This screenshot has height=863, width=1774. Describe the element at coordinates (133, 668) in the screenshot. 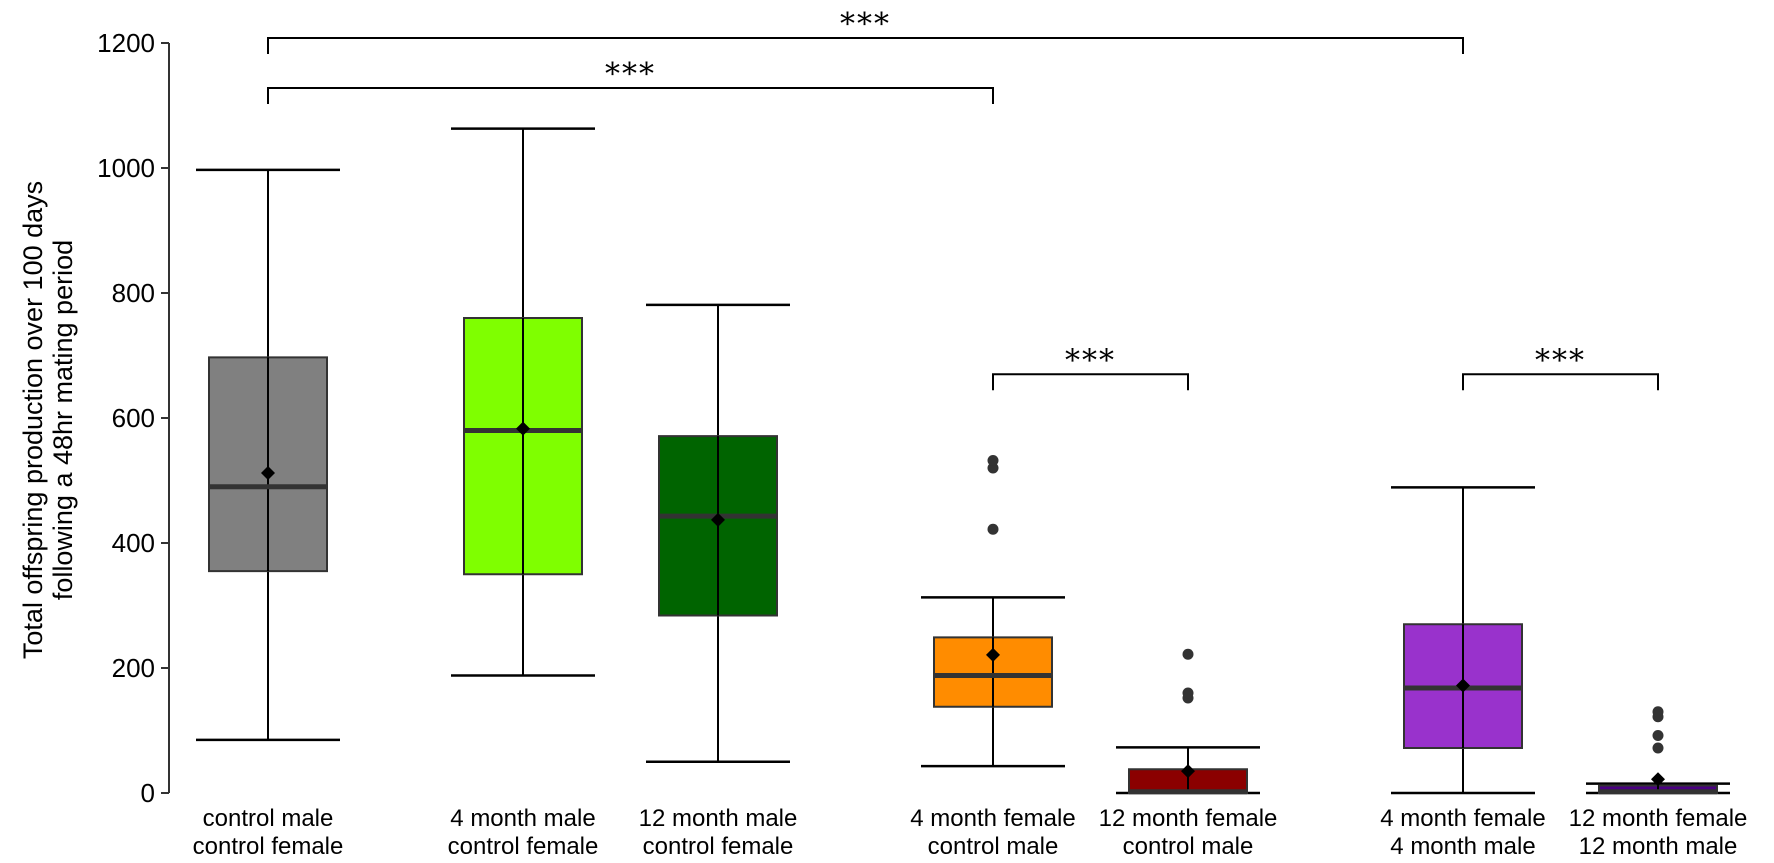

I see `y-tick-label: 200` at that location.